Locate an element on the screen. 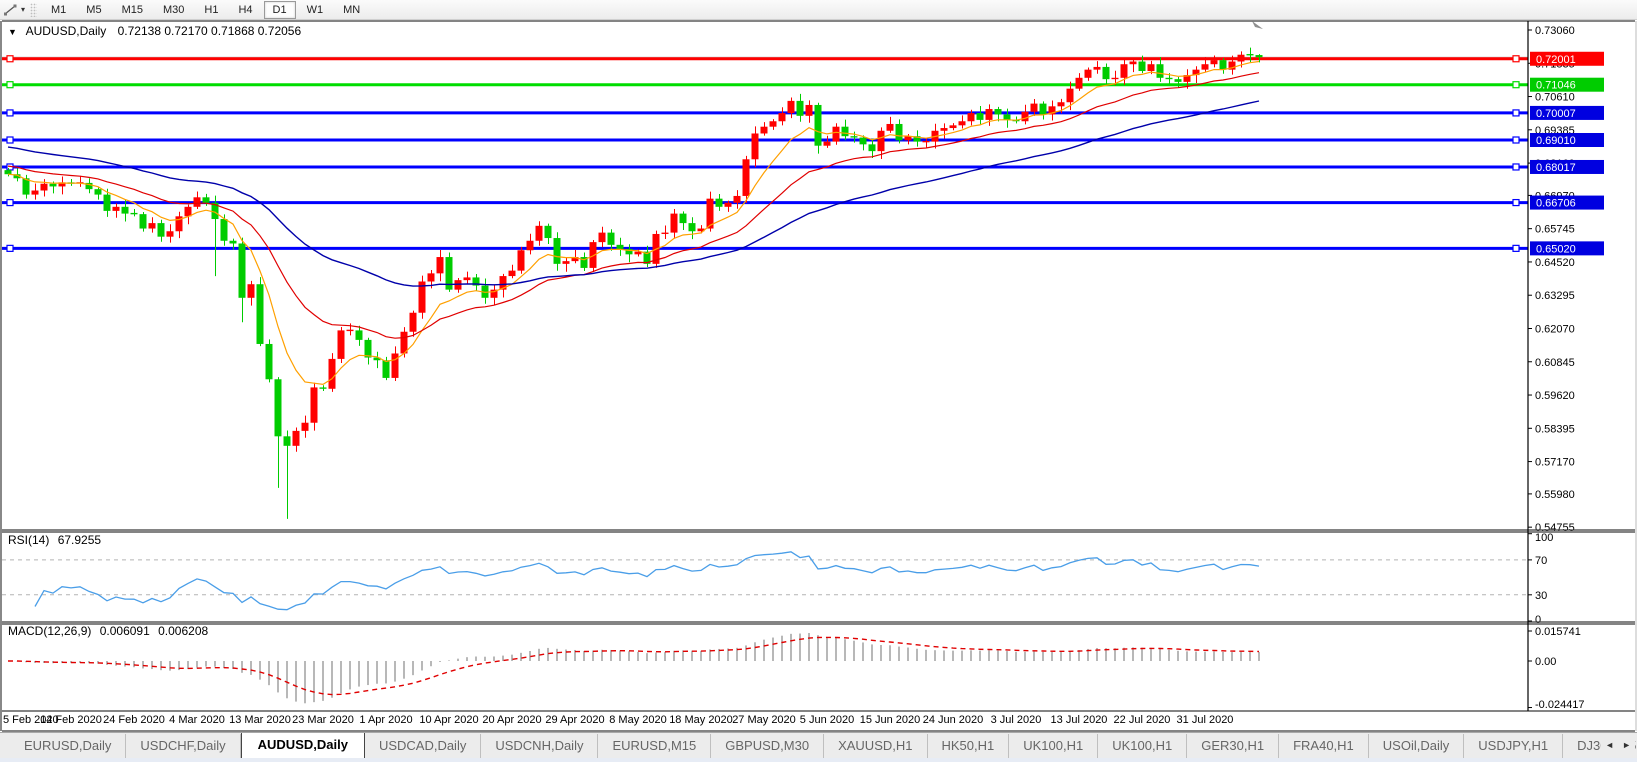 The width and height of the screenshot is (1637, 762). chart-tab-eurusd-m15: EURUSD,M15 is located at coordinates (655, 746).